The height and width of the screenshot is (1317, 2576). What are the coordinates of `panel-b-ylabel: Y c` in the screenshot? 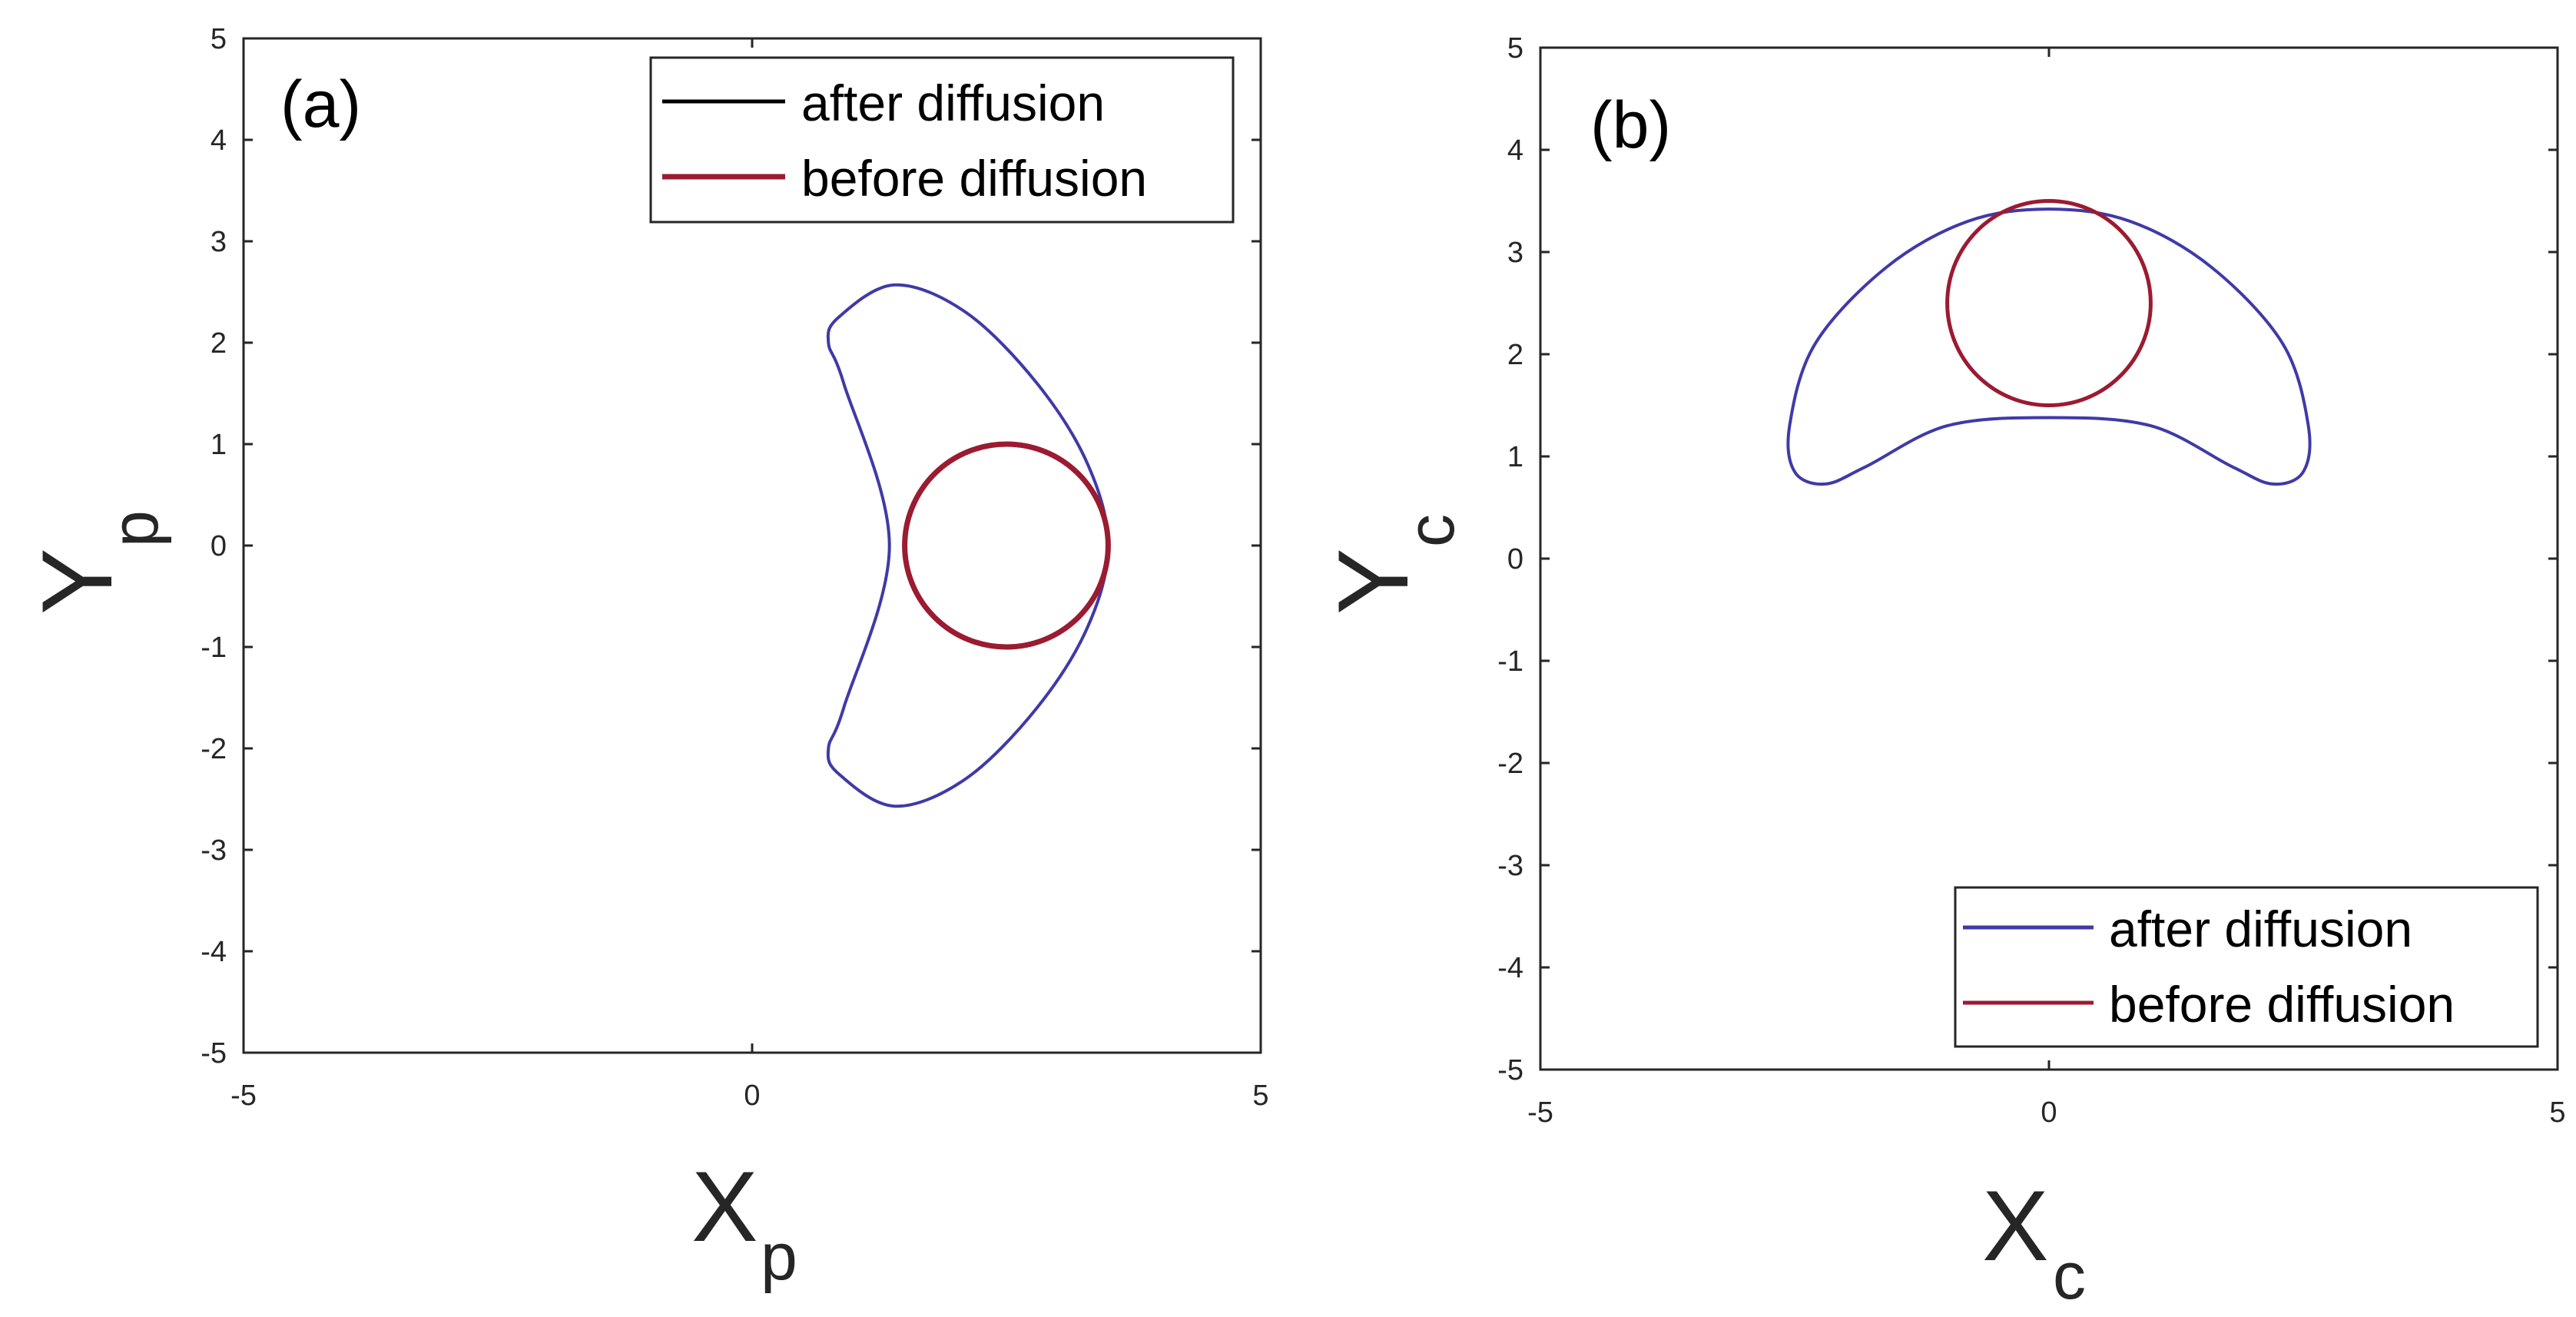 It's located at (1392, 564).